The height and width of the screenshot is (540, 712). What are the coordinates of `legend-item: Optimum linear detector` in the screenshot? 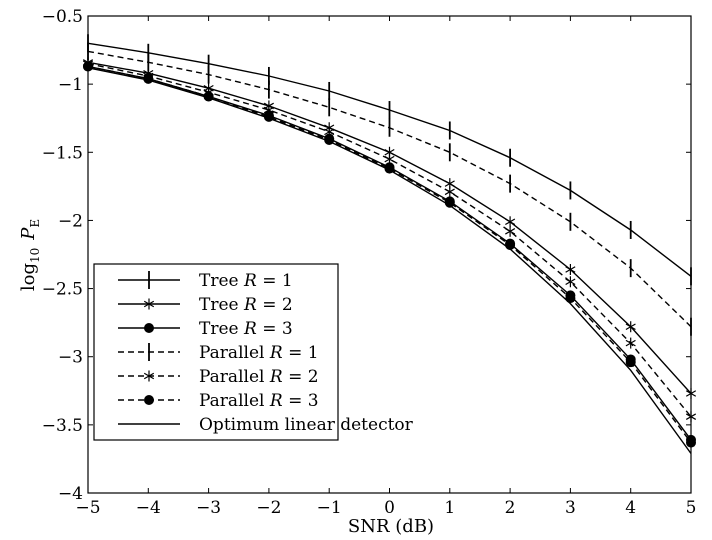 It's located at (266, 425).